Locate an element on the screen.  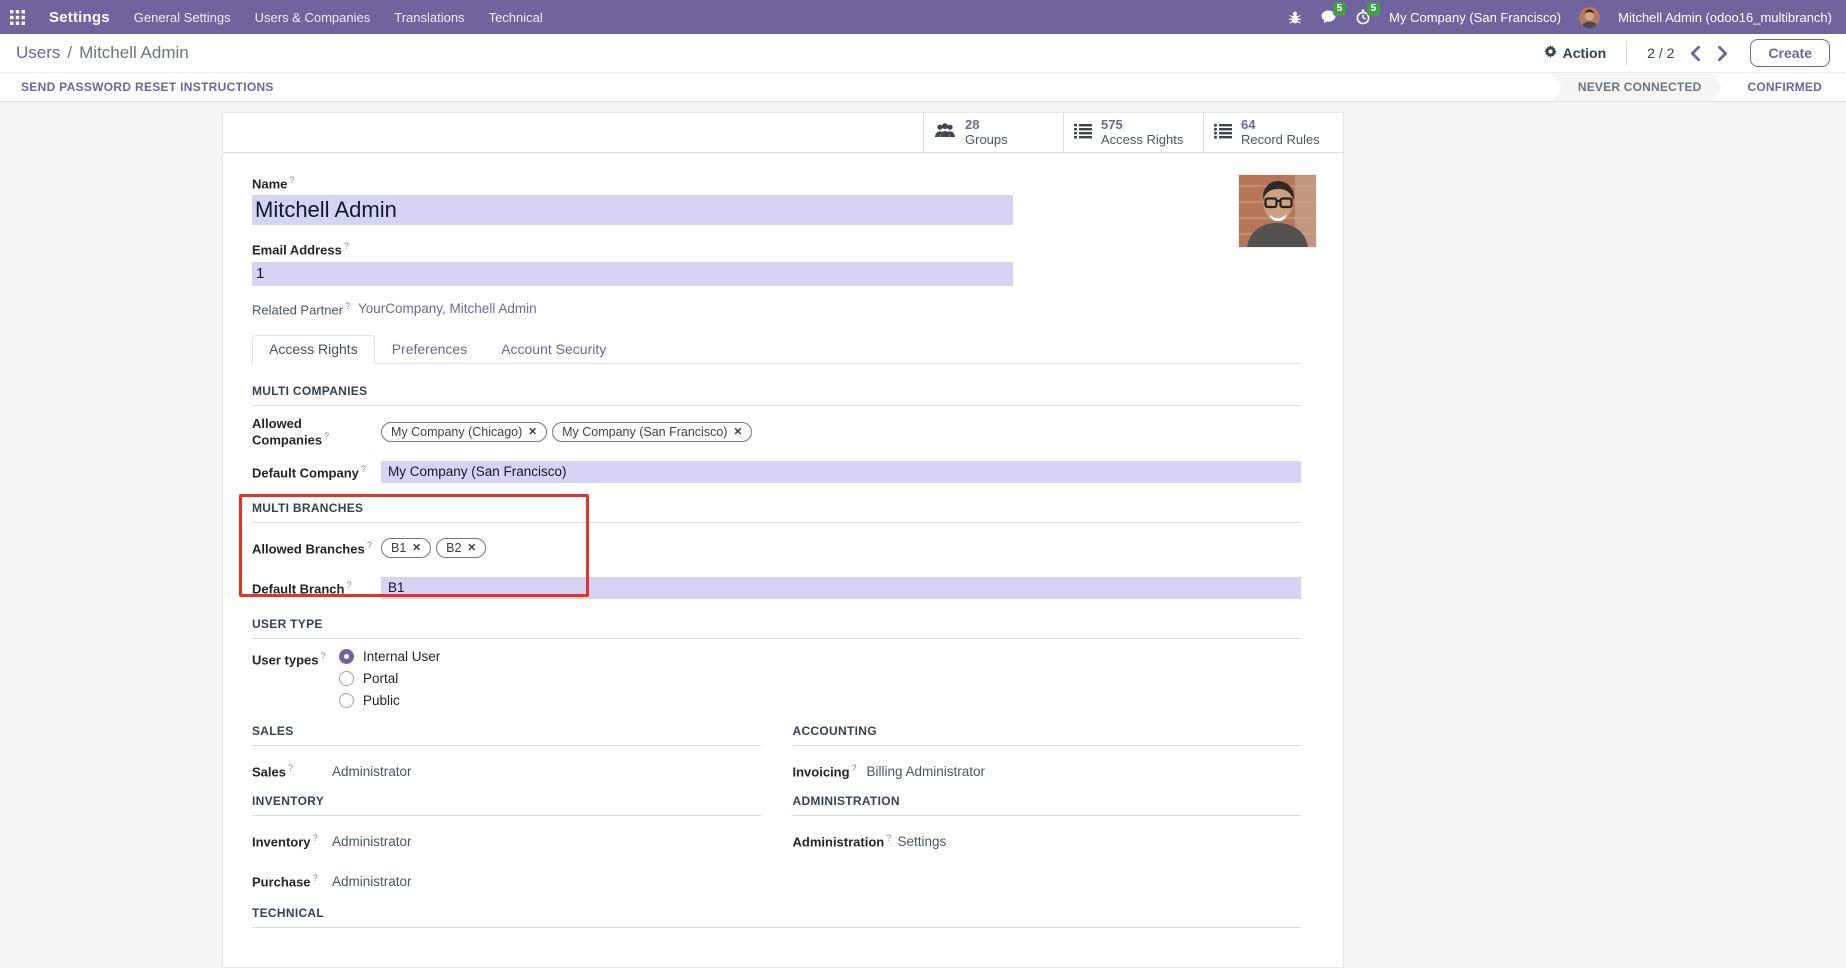
debug-bug-icon is located at coordinates (1295, 17).